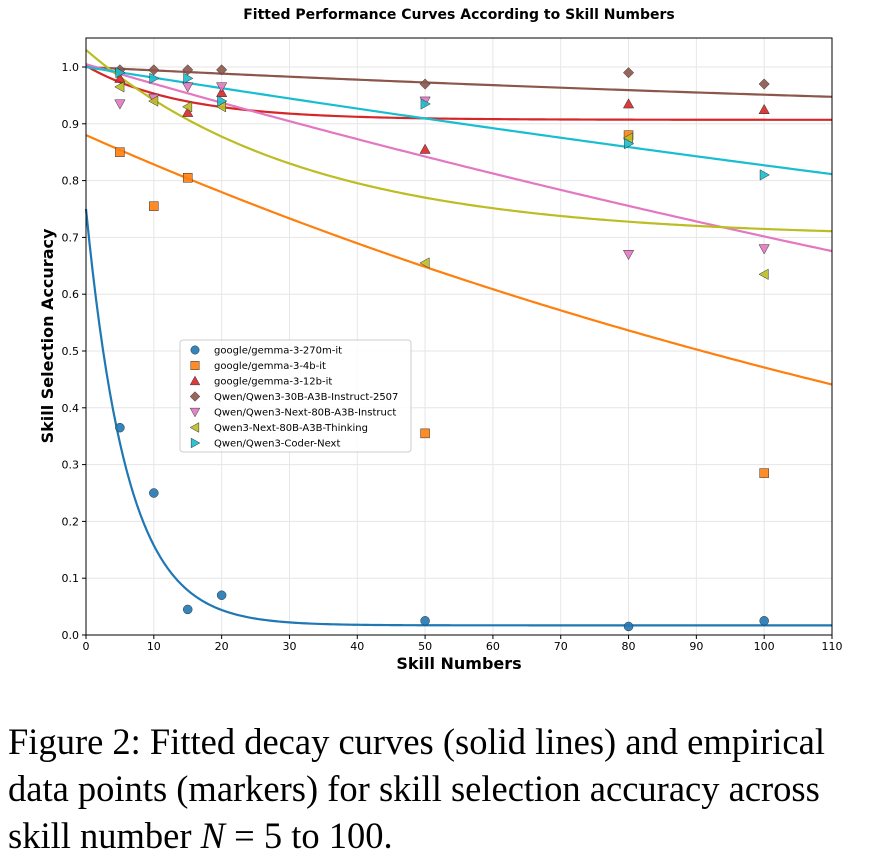 The width and height of the screenshot is (889, 865). What do you see at coordinates (47, 335) in the screenshot?
I see `y-axis-label: Skill Selection Accuracy` at bounding box center [47, 335].